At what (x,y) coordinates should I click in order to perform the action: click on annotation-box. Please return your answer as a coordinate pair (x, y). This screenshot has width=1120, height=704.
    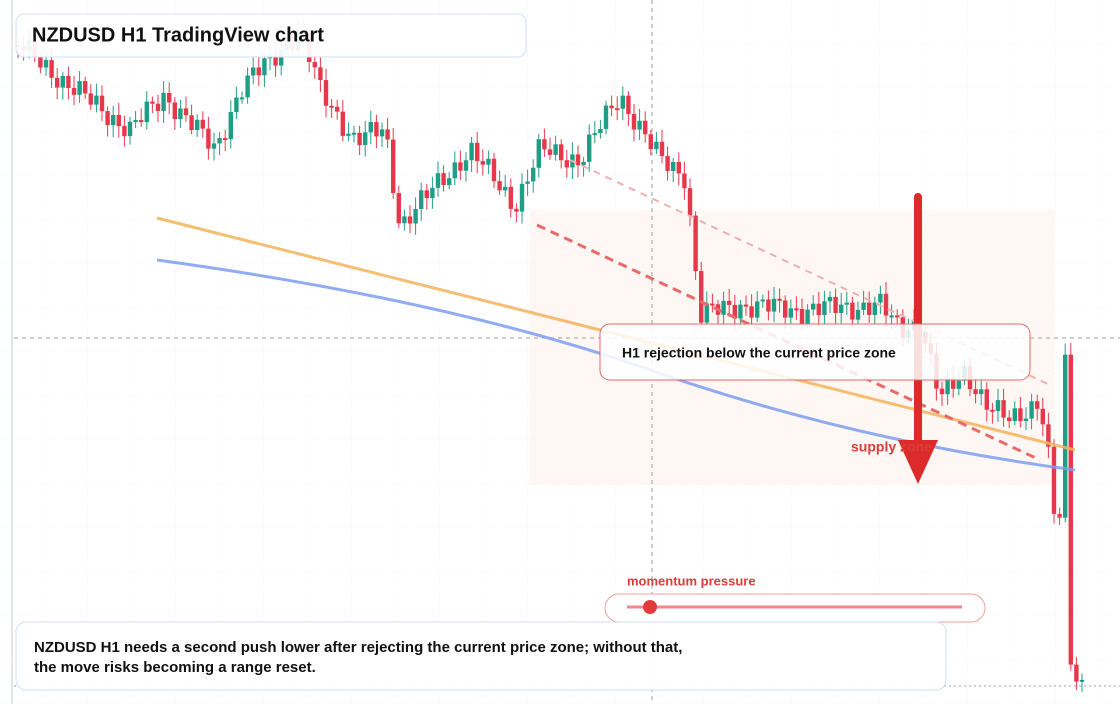
    Looking at the image, I should click on (815, 352).